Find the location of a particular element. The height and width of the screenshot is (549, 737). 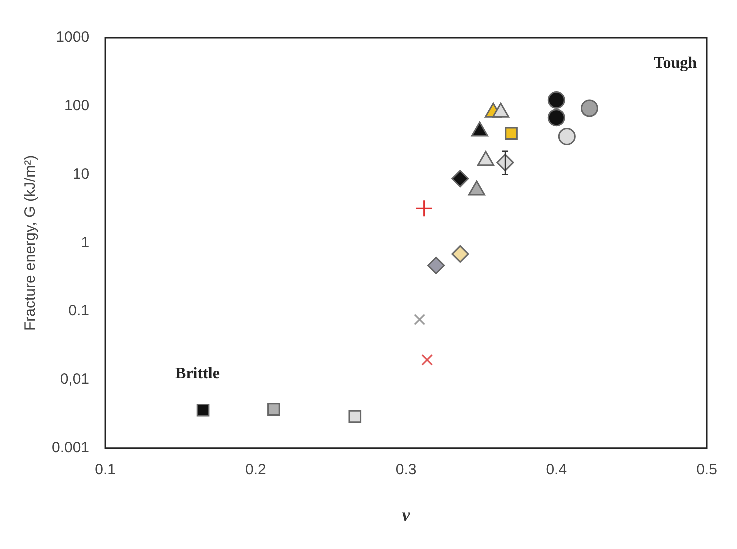

annotation: Brittle is located at coordinates (198, 373).